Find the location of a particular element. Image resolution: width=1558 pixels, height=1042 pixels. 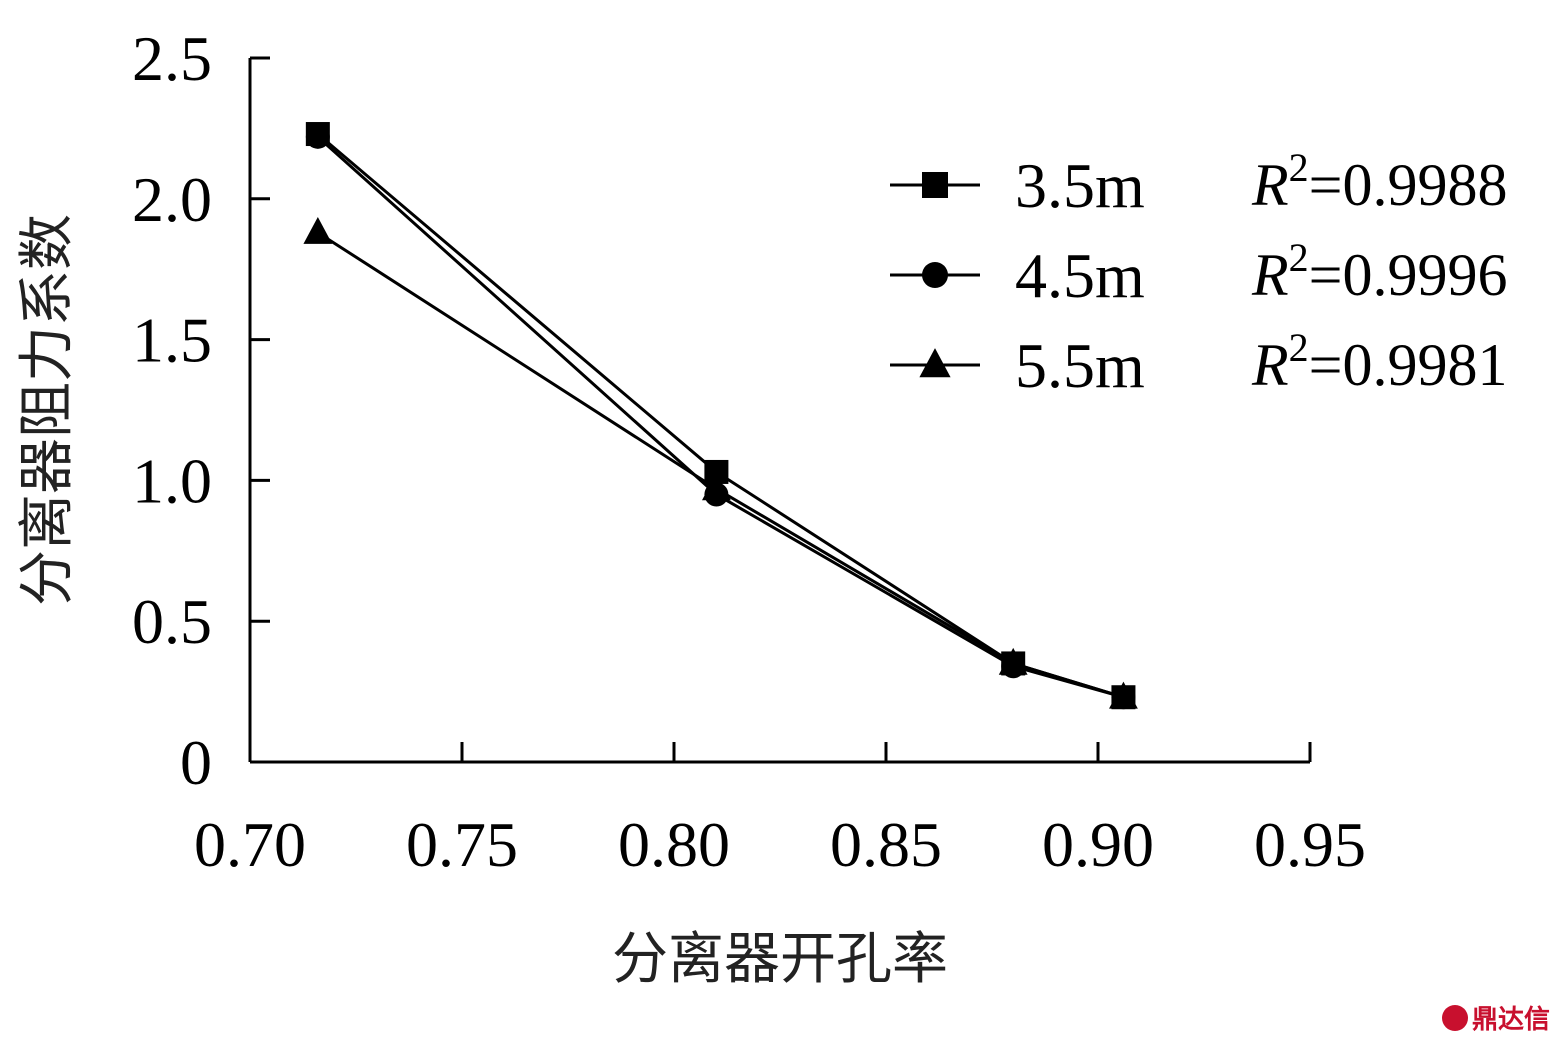

legend-r2: R2=0.9996 is located at coordinates (1379, 271).